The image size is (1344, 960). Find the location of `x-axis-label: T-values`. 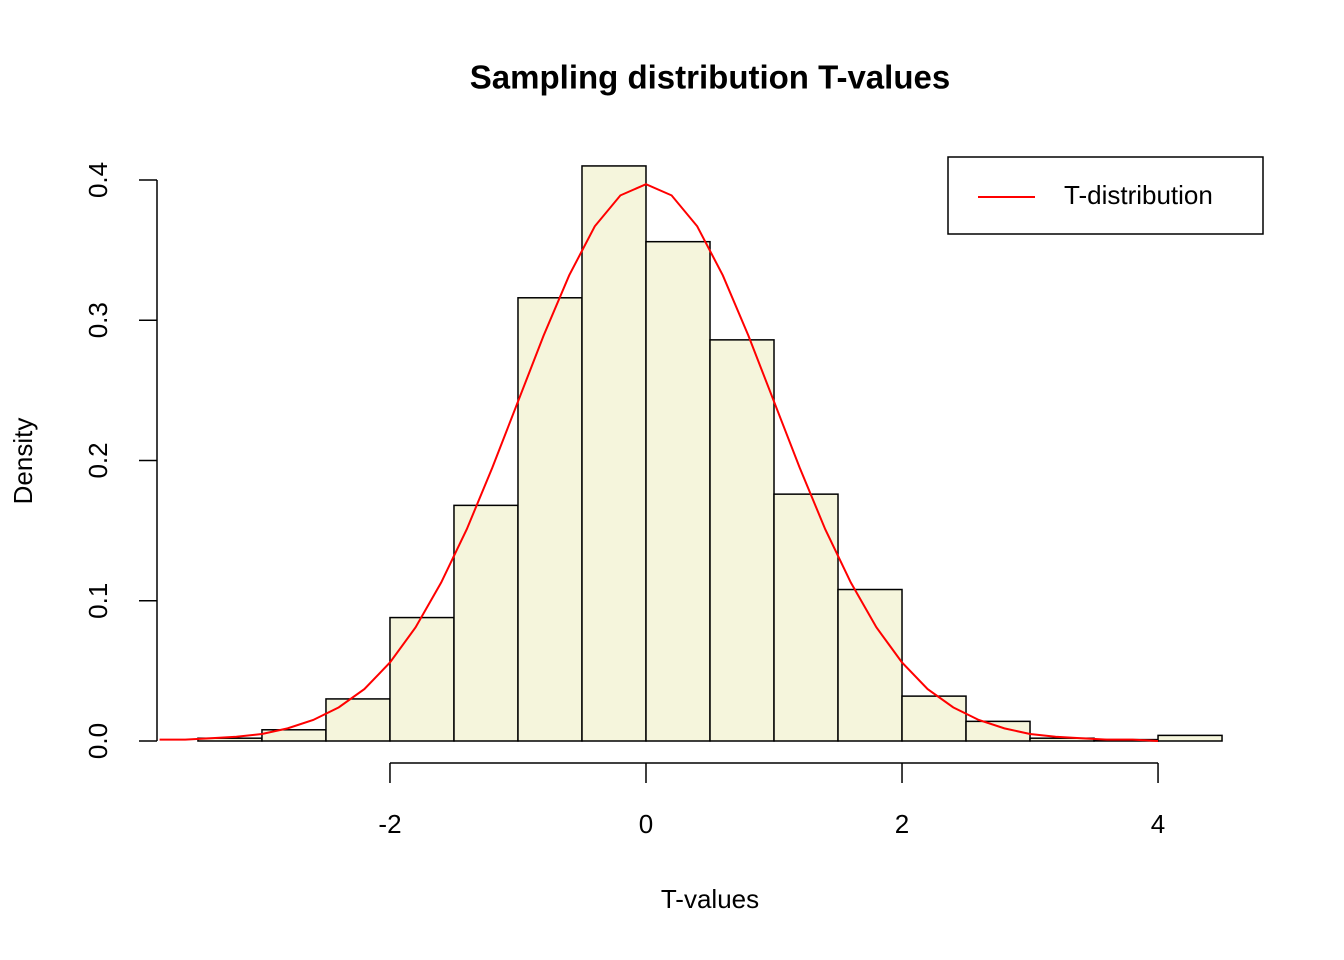

x-axis-label: T-values is located at coordinates (710, 899).